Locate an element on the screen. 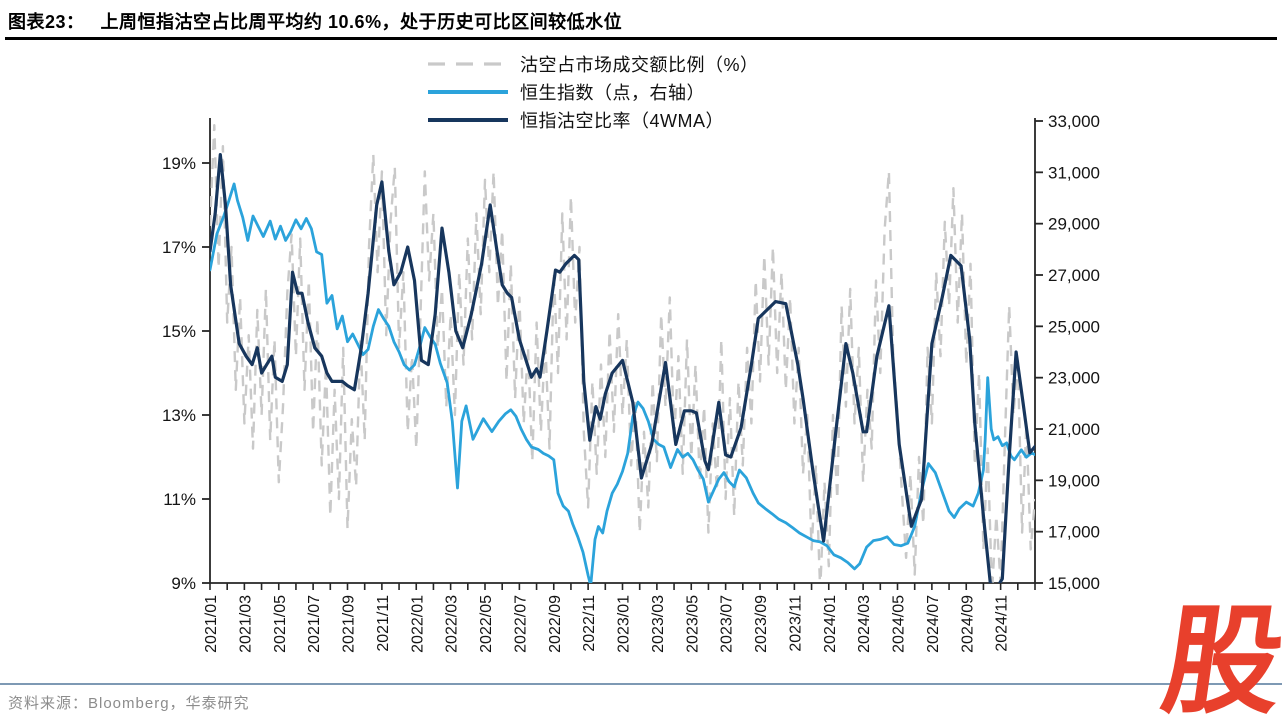 This screenshot has width=1282, height=727. svg-text: 2022/05 is located at coordinates (486, 624).